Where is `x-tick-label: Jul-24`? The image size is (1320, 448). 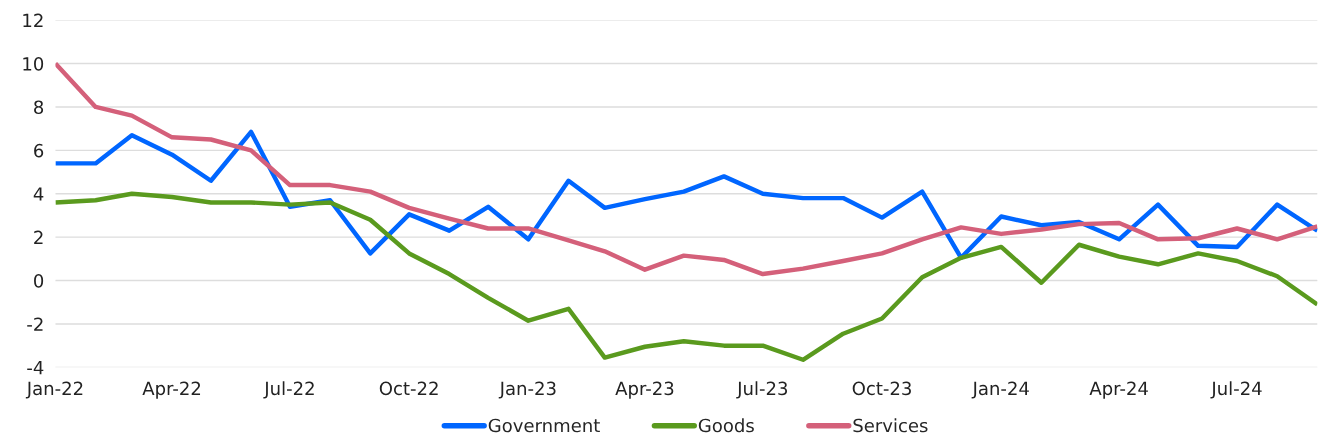
x-tick-label: Jul-24 is located at coordinates (1236, 390).